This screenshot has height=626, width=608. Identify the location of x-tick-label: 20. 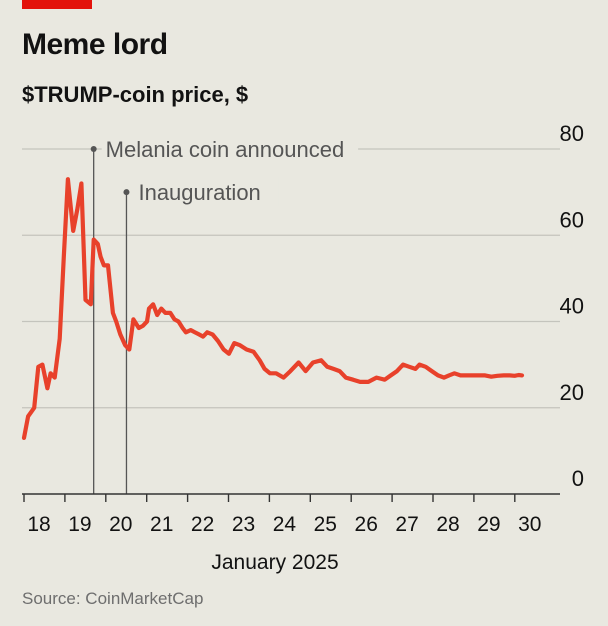
(120, 524).